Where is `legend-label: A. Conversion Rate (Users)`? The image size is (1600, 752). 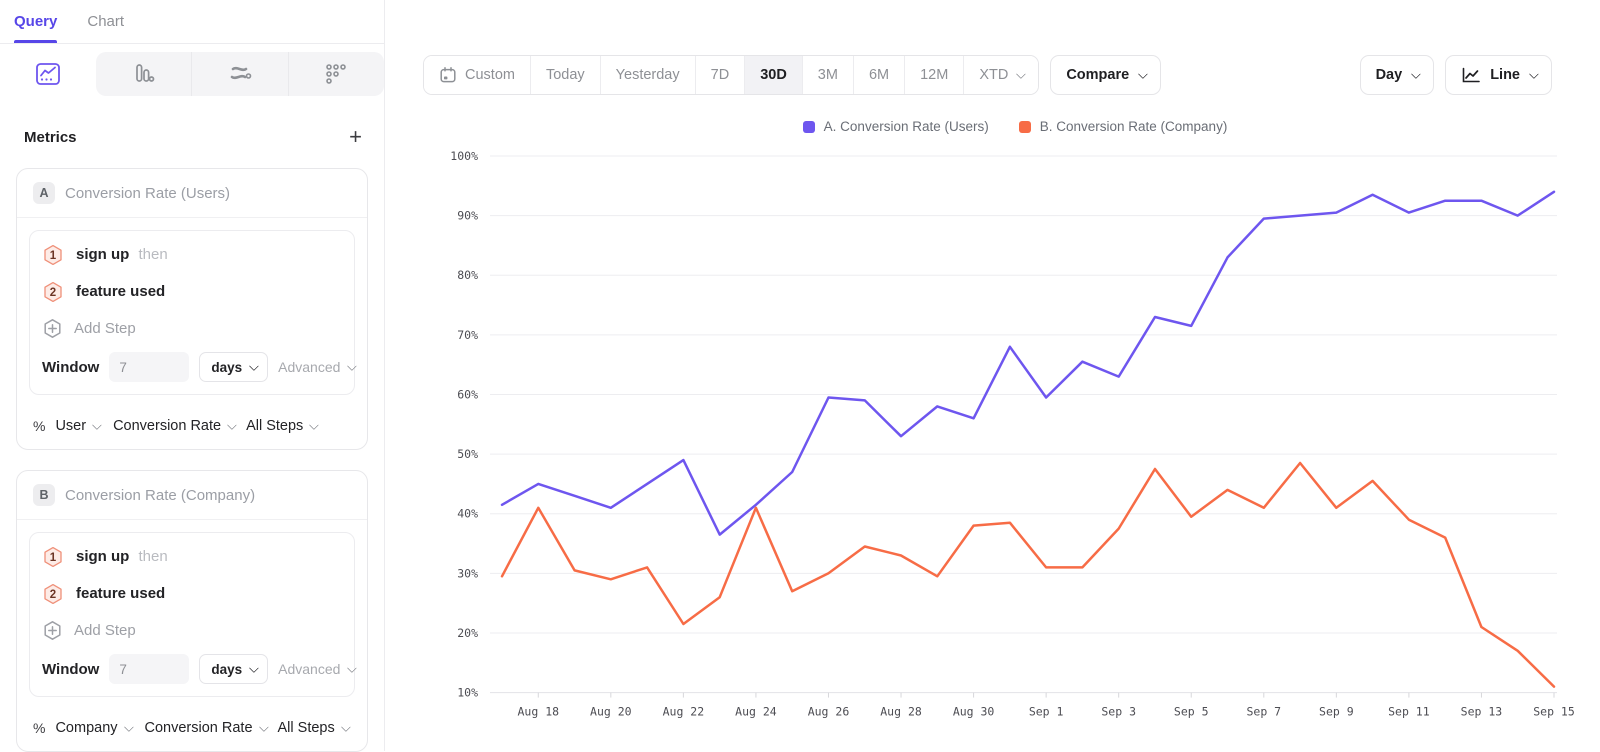
legend-label: A. Conversion Rate (Users) is located at coordinates (906, 126).